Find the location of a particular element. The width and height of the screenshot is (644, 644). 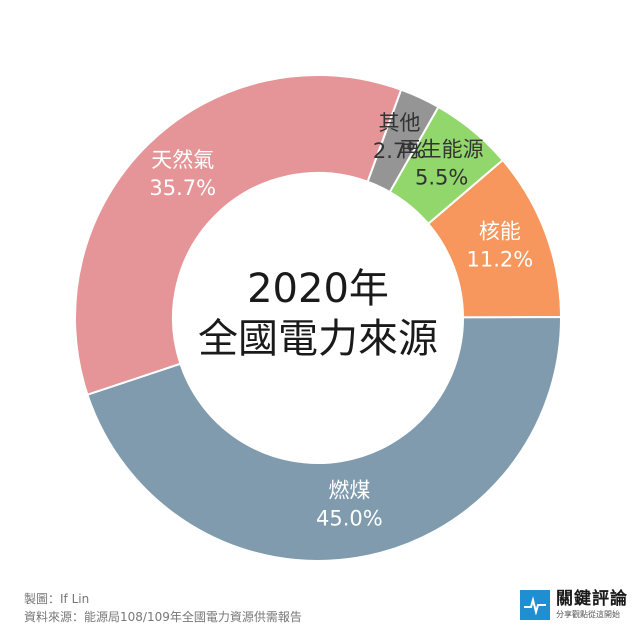

slice-value: 5.5% is located at coordinates (441, 178).